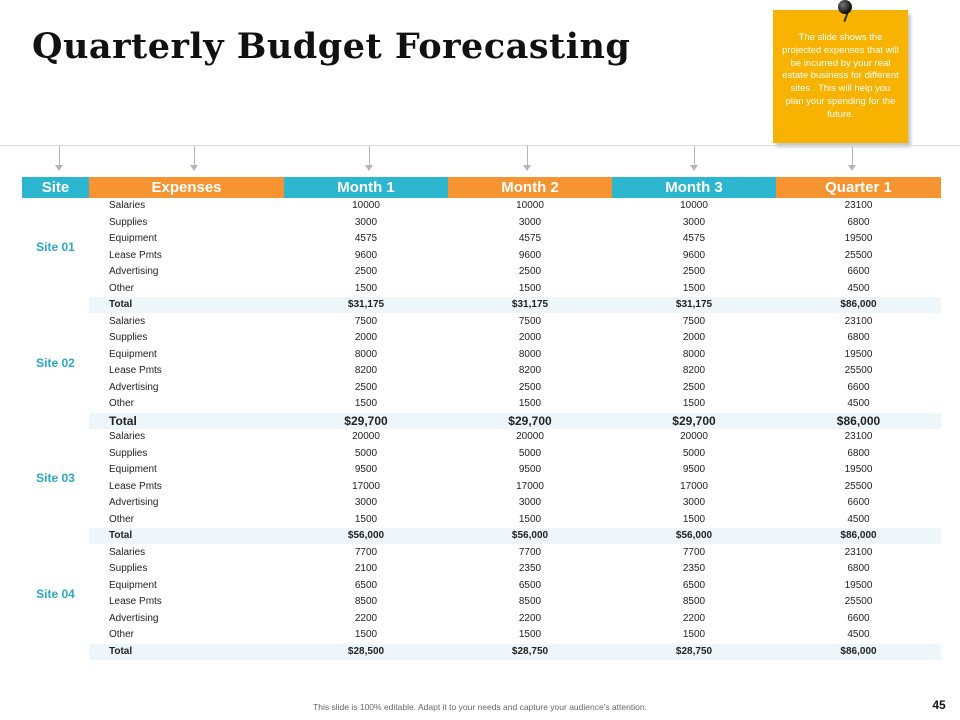  What do you see at coordinates (530, 469) in the screenshot?
I see `table-cell: 9500` at bounding box center [530, 469].